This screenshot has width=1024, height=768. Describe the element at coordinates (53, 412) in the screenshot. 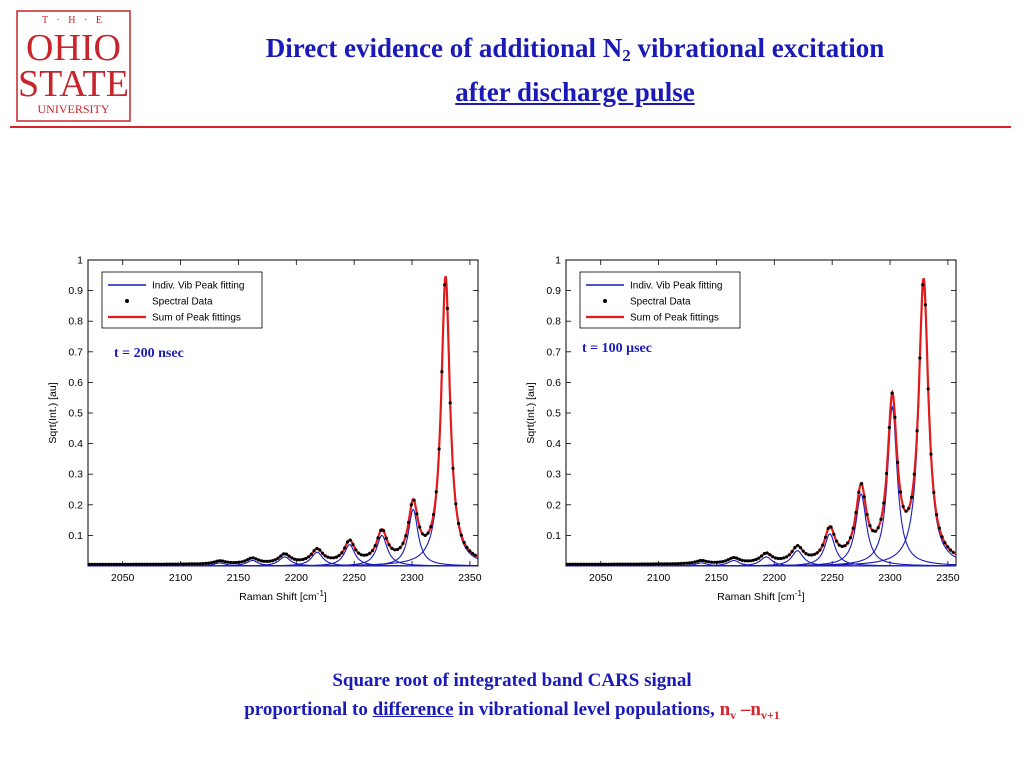

I see `y-axis-label: Sqrt(Int.) [au]` at that location.